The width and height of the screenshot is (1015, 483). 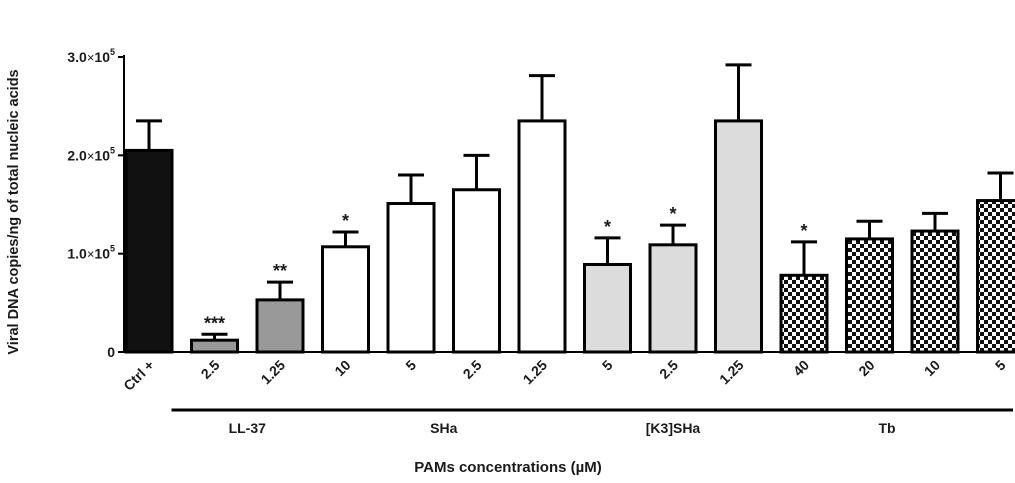 What do you see at coordinates (111, 352) in the screenshot?
I see `y-tick-label: 0` at bounding box center [111, 352].